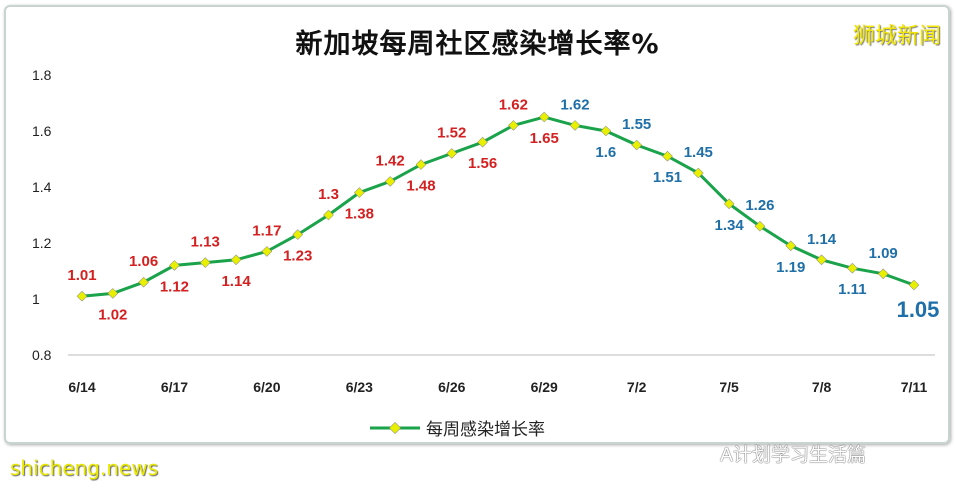 The height and width of the screenshot is (491, 955). I want to click on source-watermark: shicheng.news, so click(84, 468).